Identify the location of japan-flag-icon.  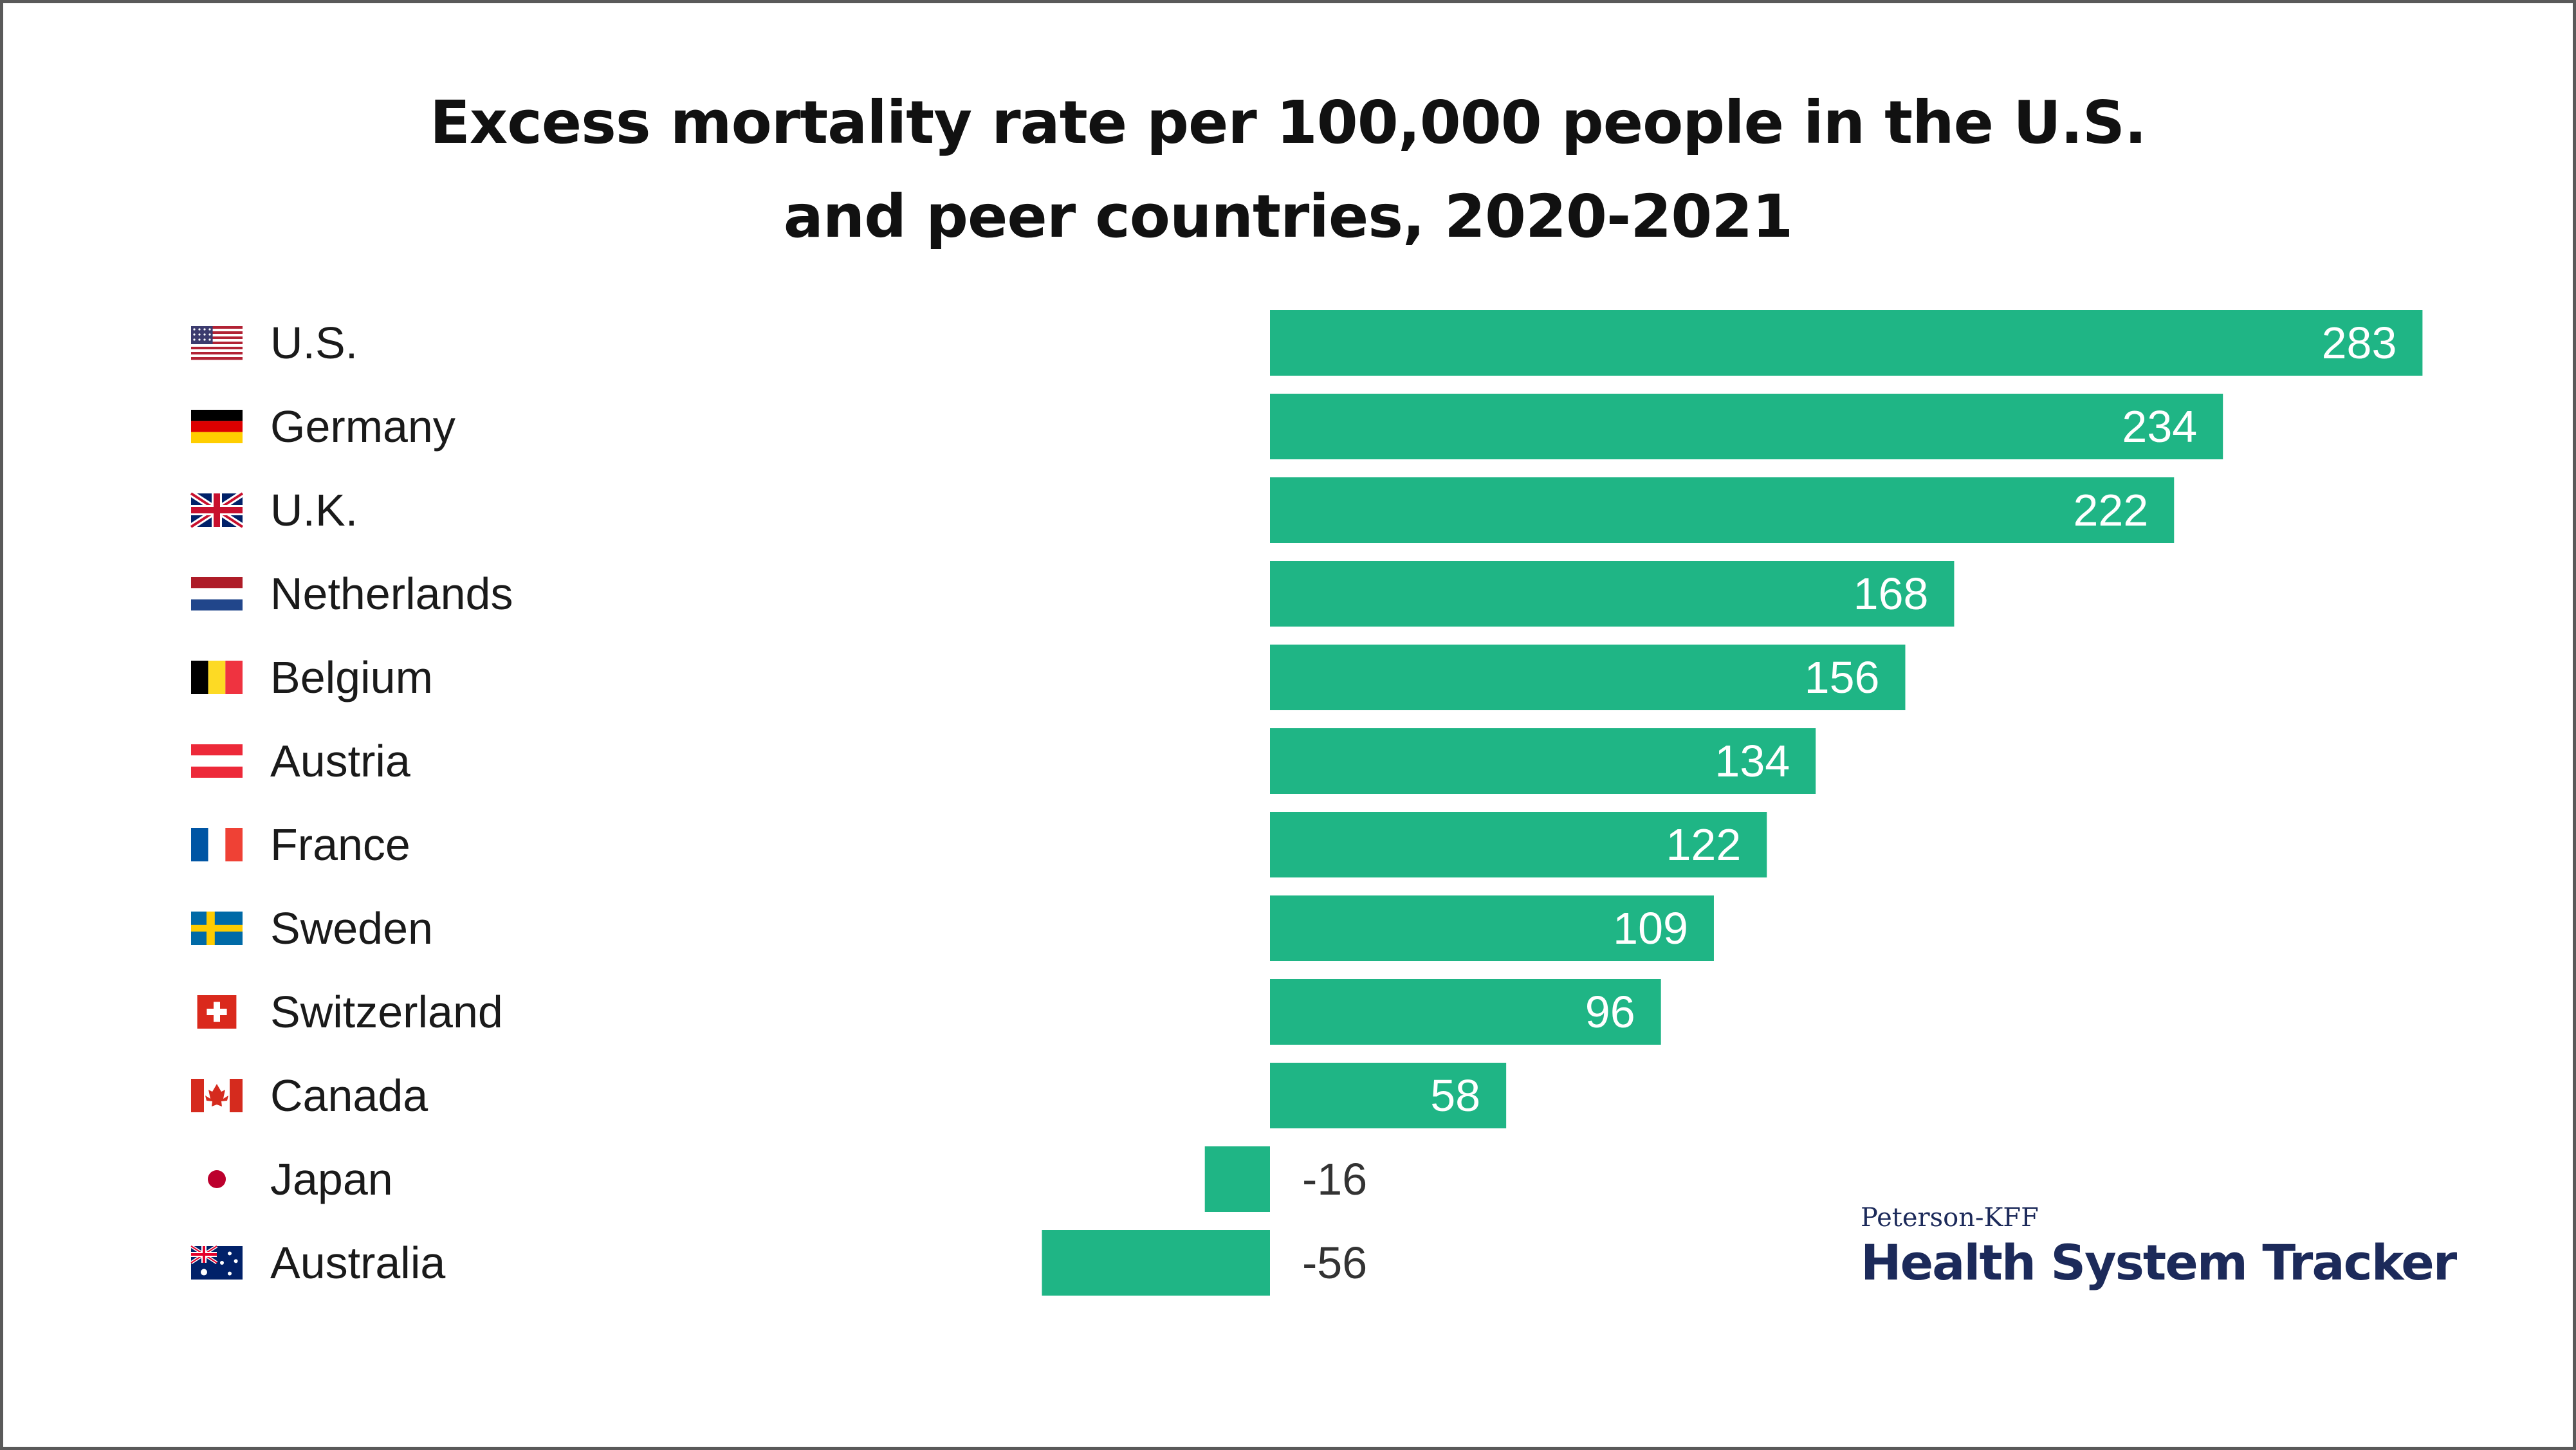
(217, 1179).